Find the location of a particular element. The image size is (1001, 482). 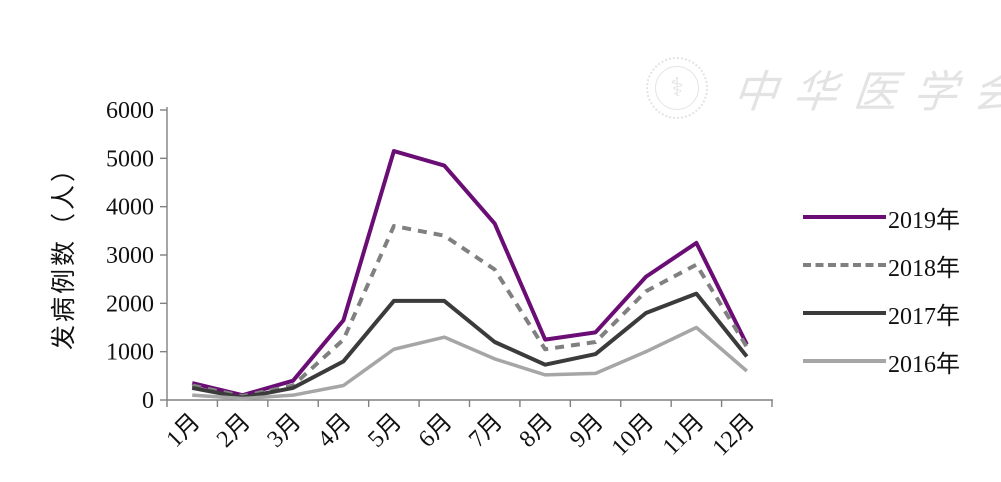

x-tick-label: 3月 is located at coordinates (284, 431).